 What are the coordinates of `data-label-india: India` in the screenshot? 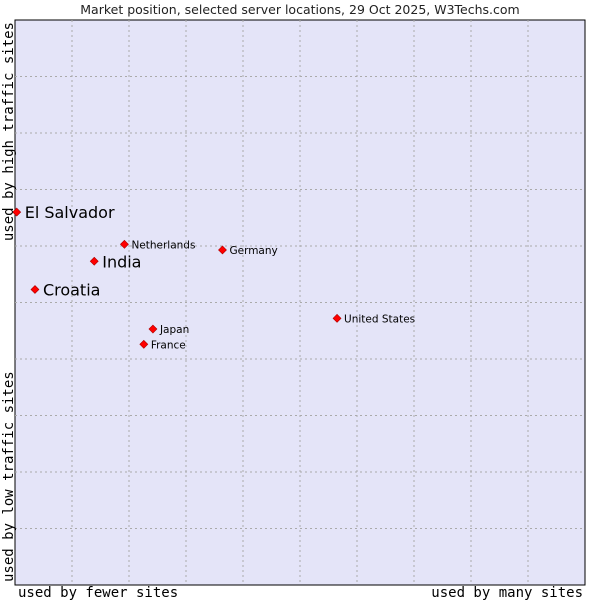 It's located at (121, 261).